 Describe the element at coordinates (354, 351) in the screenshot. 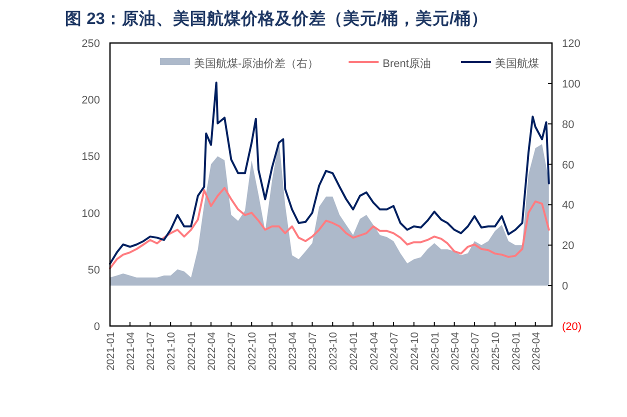

I see `x-tick-label: 2024-01` at that location.